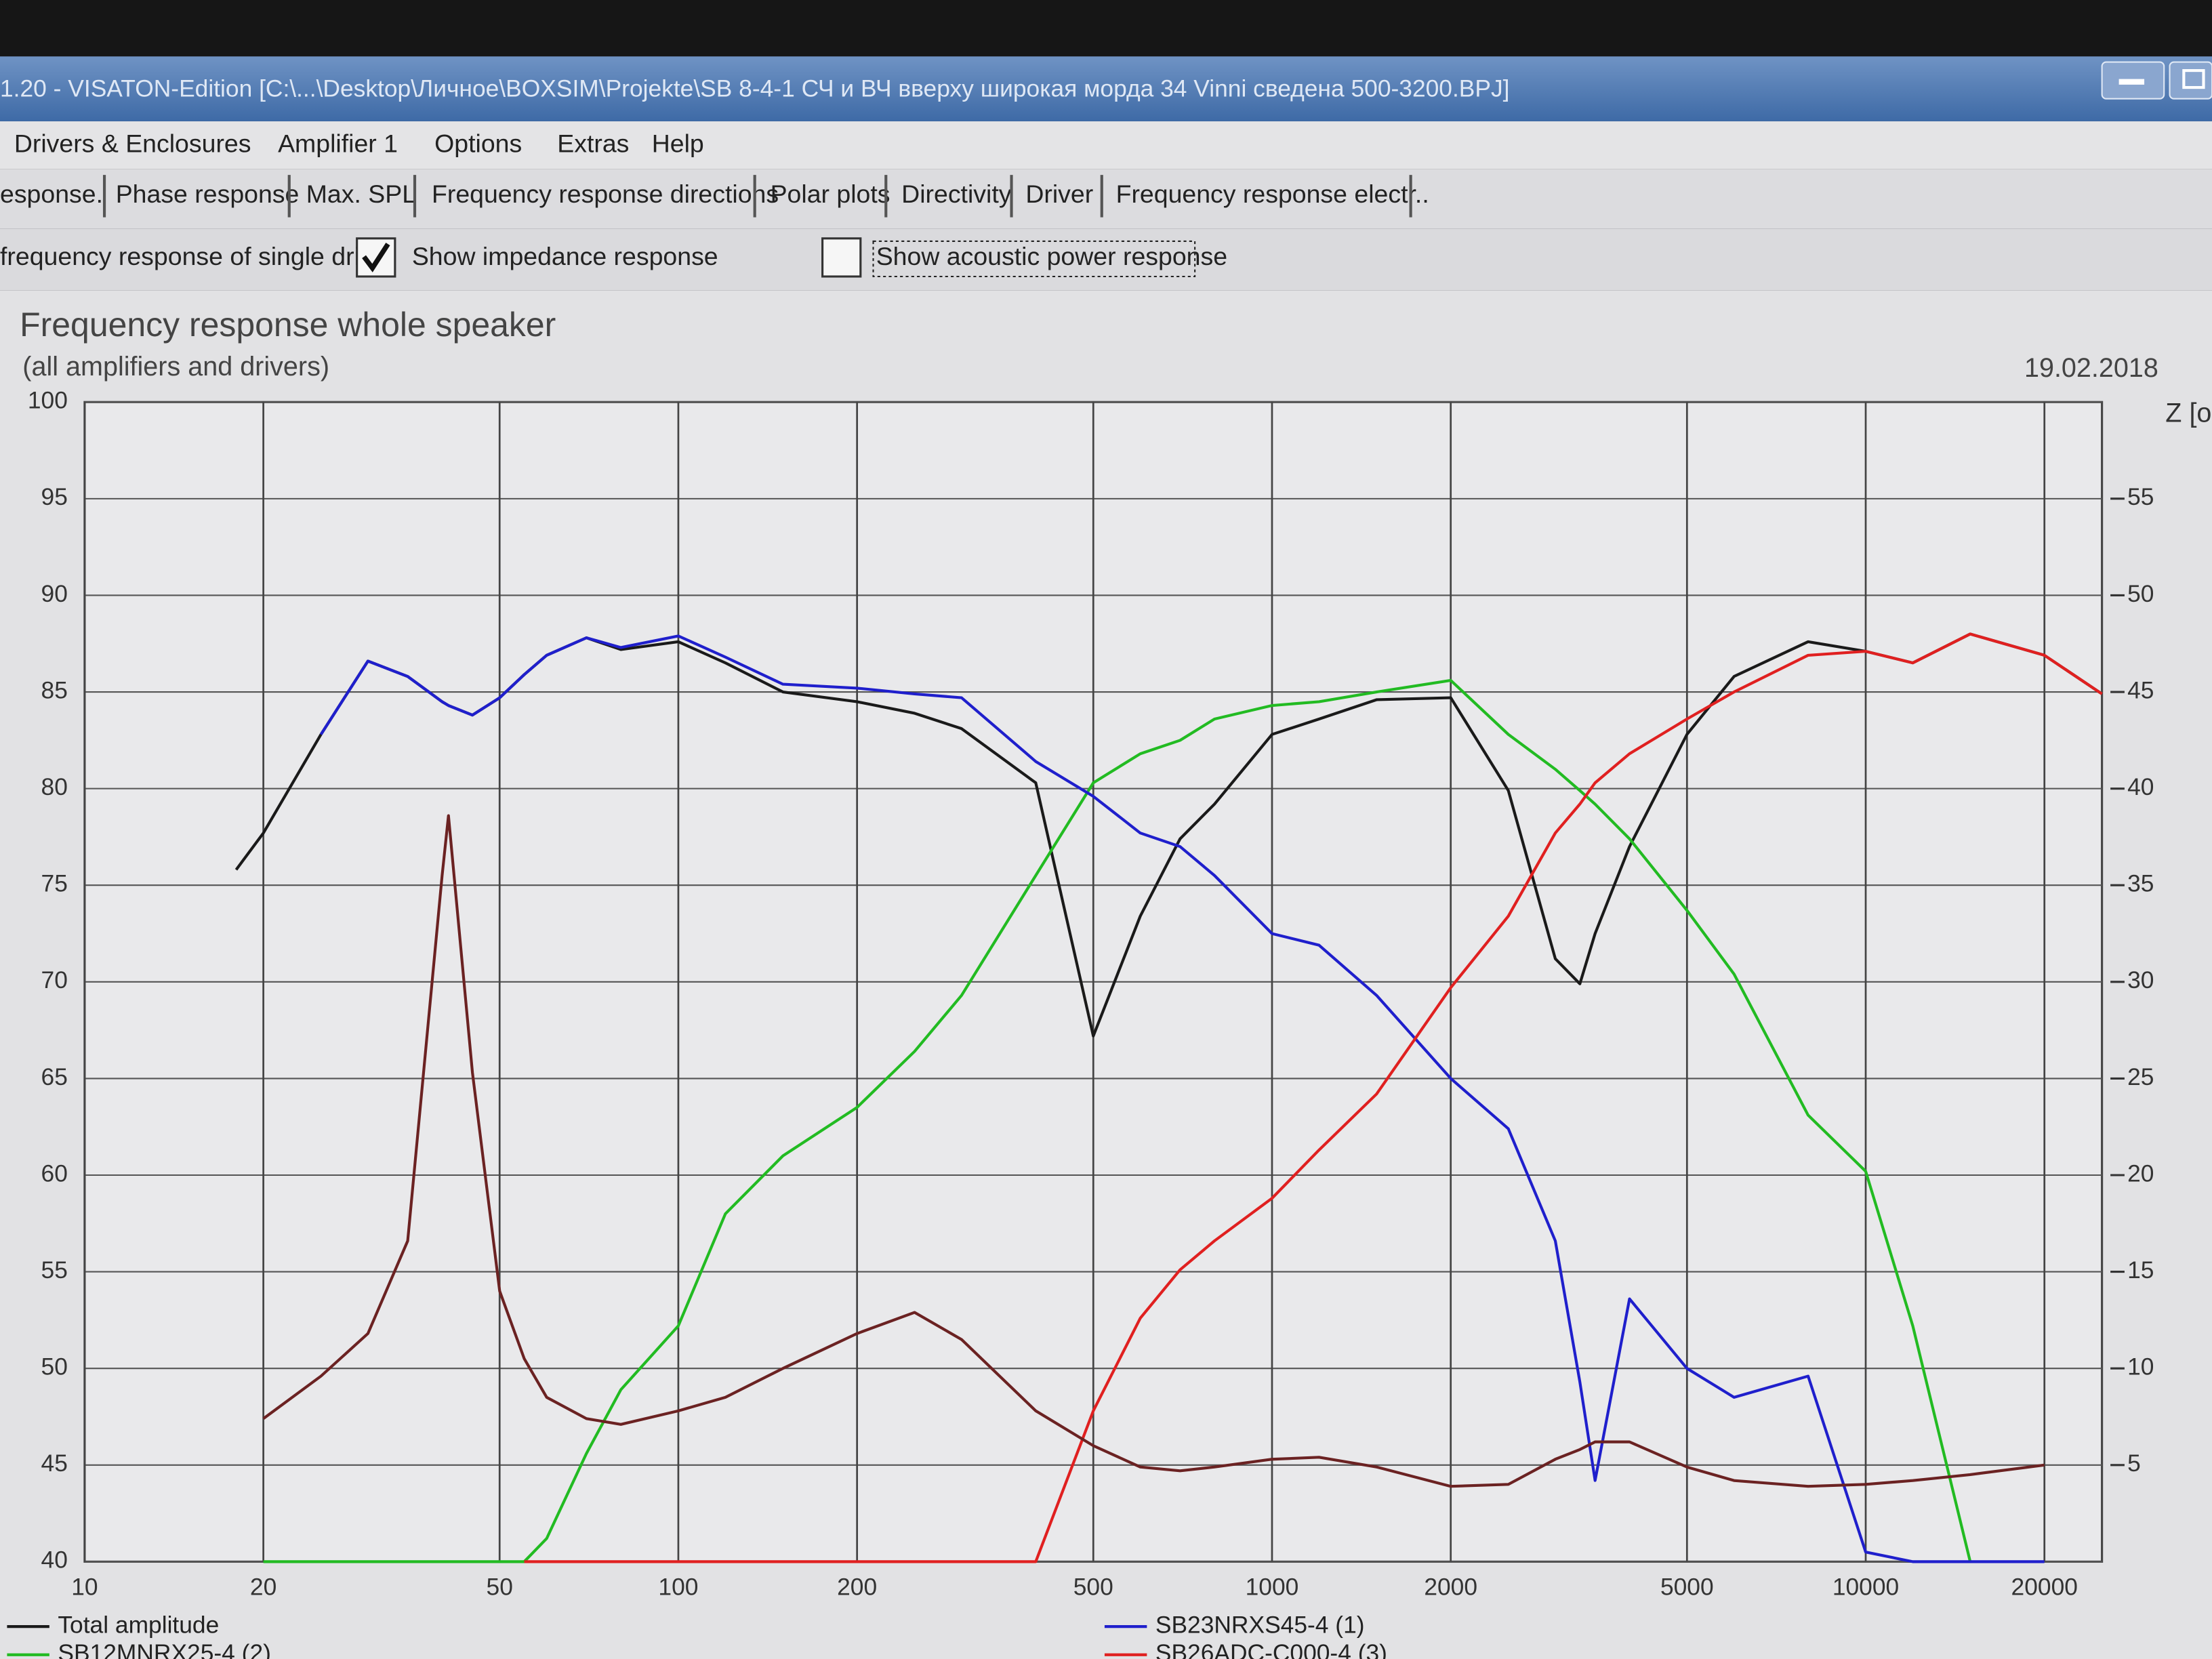  Describe the element at coordinates (1866, 1587) in the screenshot. I see `x-tick-label: 10000` at that location.